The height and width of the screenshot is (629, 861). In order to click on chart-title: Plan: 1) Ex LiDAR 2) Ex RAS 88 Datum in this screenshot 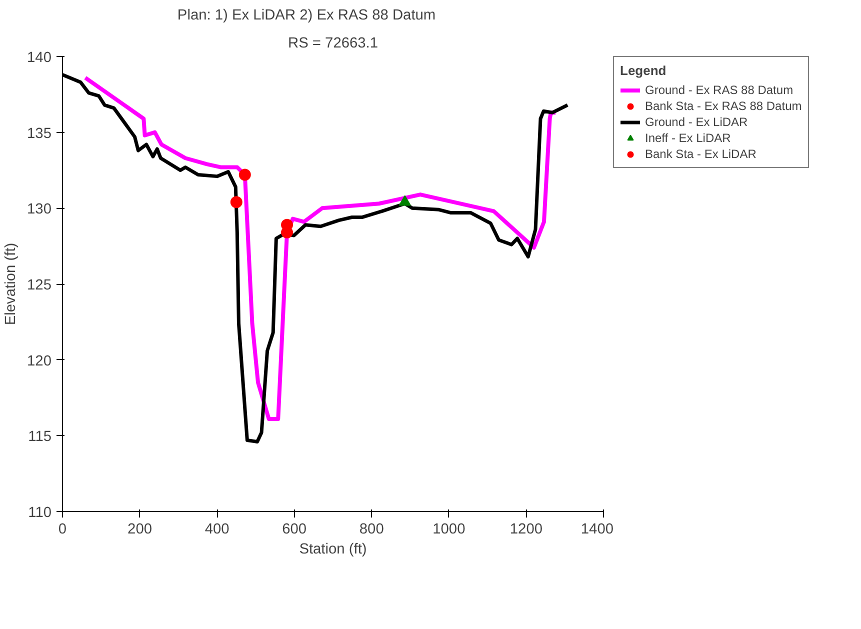, I will do `click(306, 16)`.